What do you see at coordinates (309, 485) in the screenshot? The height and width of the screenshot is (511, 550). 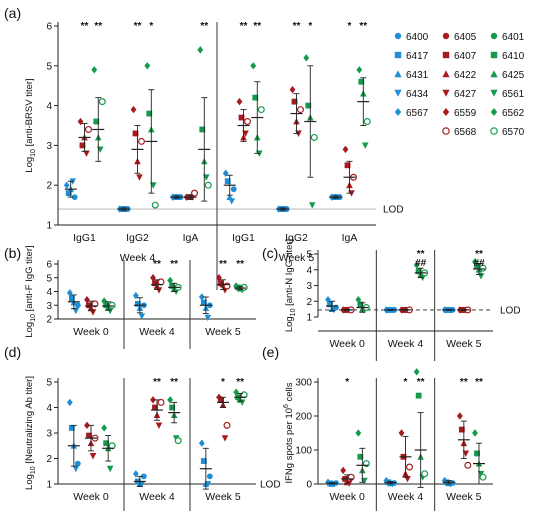 I see `y-tick-label: 0` at bounding box center [309, 485].